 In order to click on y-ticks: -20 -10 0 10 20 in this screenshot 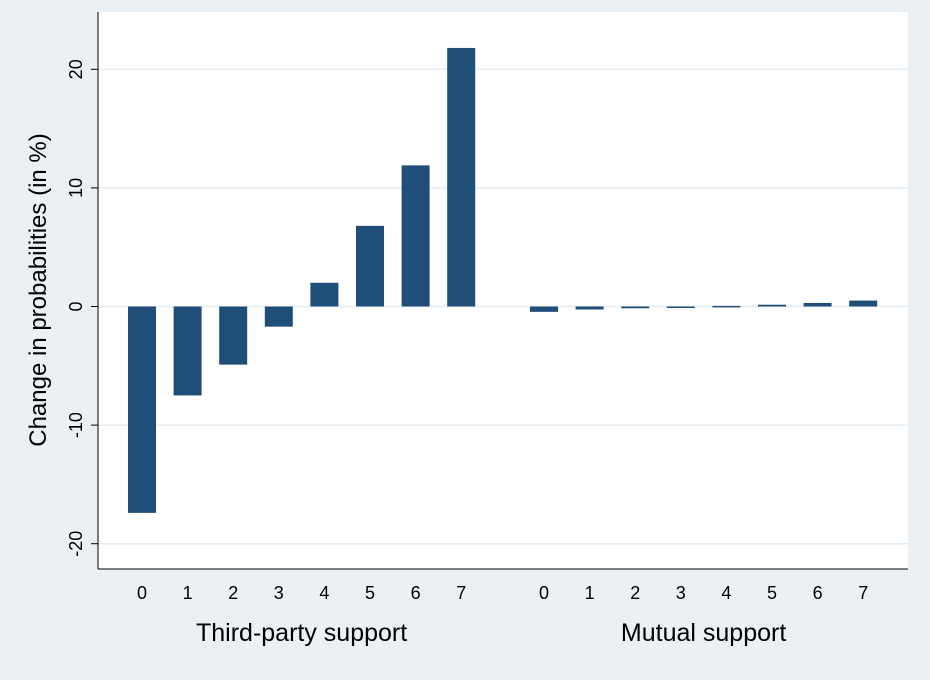, I will do `click(82, 308)`.